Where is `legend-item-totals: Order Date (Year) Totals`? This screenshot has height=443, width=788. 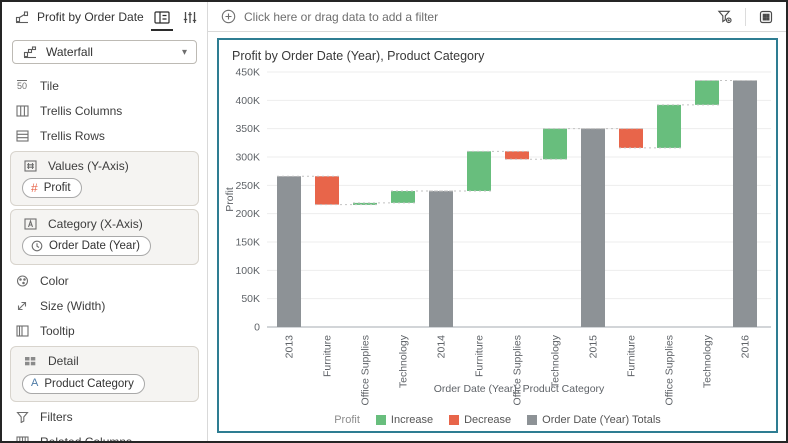
legend-item-totals: Order Date (Year) Totals is located at coordinates (594, 420).